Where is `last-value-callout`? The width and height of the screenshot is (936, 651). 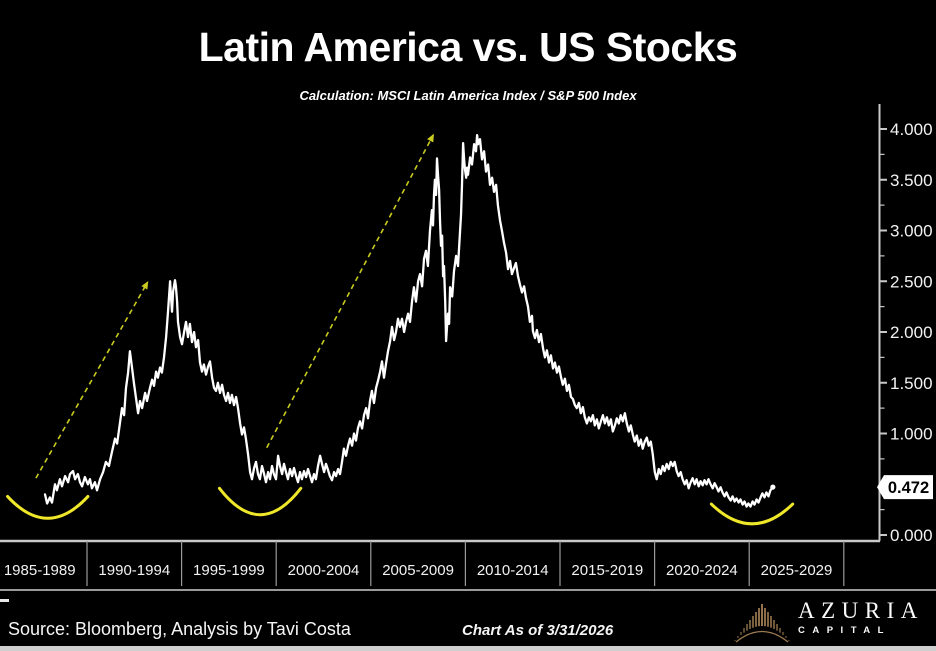
last-value-callout is located at coordinates (905, 487).